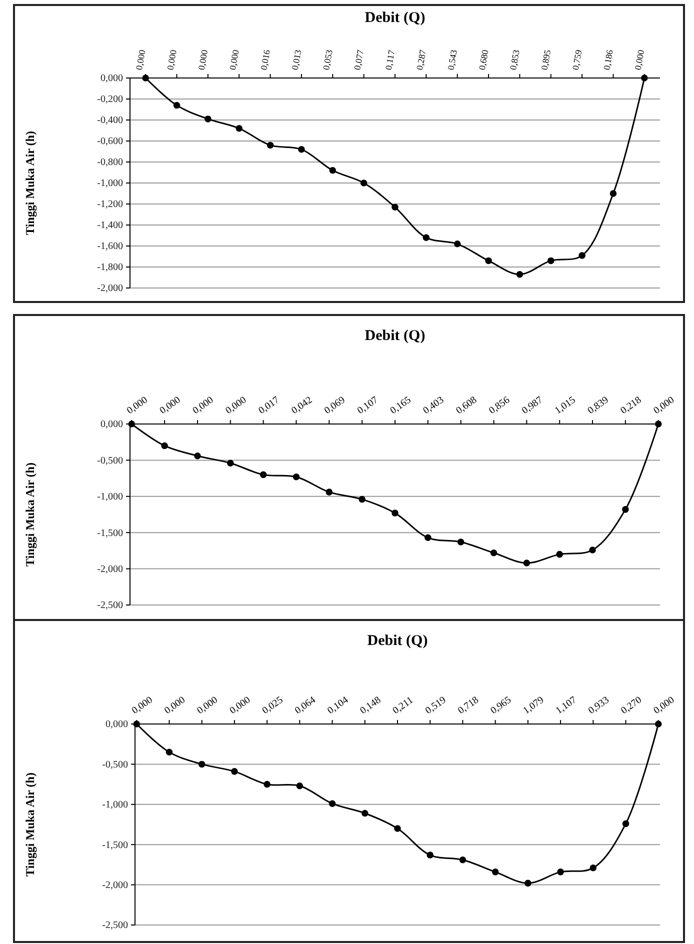 Image resolution: width=694 pixels, height=944 pixels. What do you see at coordinates (401, 405) in the screenshot?
I see `x-tick-label: 0,165` at bounding box center [401, 405].